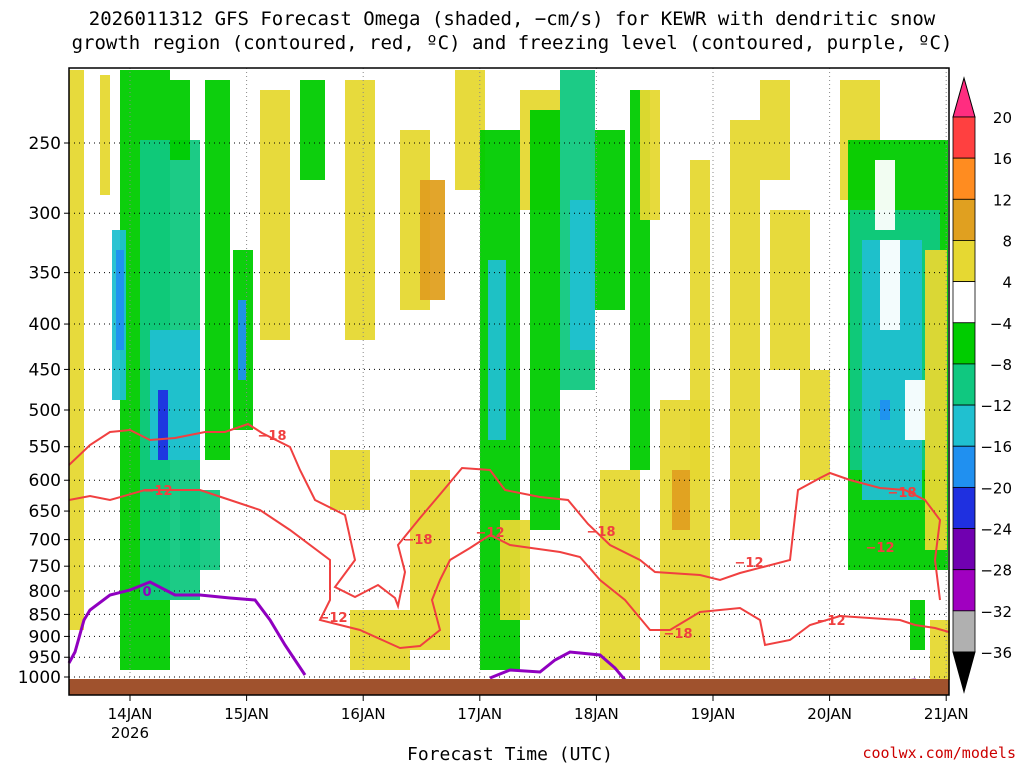  I want to click on colorbar: 20 16 12 8 4 −4 −8 −12 −16 −20 −24 −28 −32 −36, so click(982, 385).